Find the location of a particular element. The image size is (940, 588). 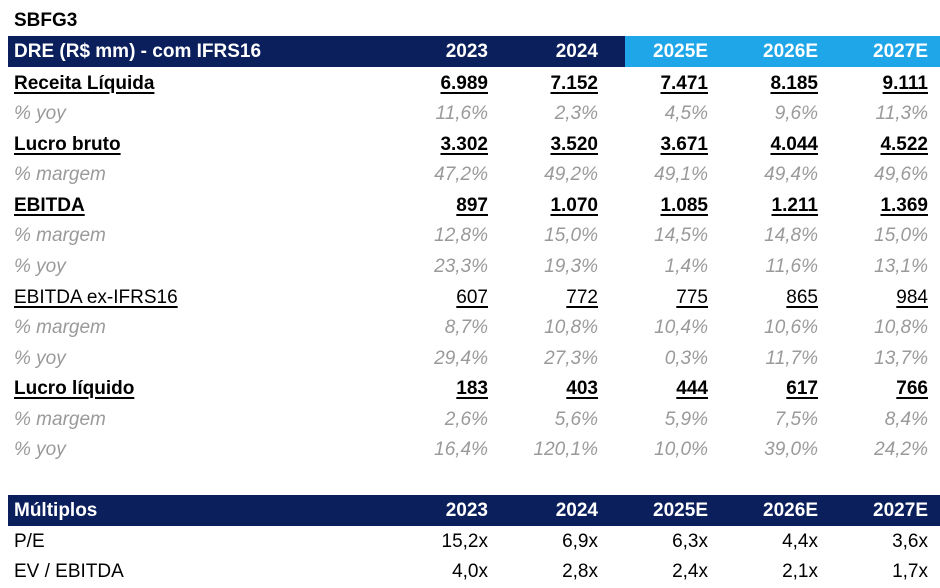

value-cell: 15,2x is located at coordinates (464, 541).